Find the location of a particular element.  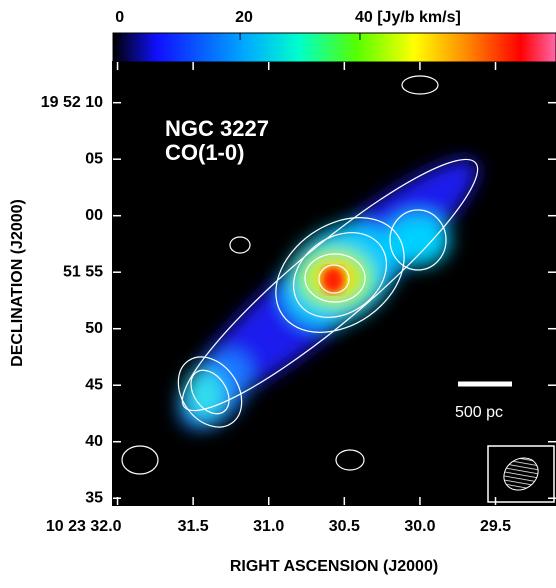

x-tick-label: 29.5 is located at coordinates (495, 526).